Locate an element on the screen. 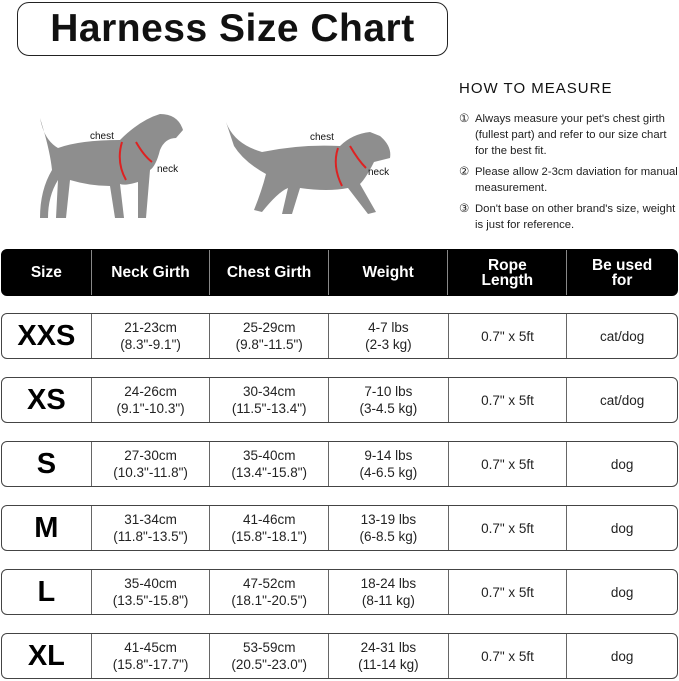  size-cell: S is located at coordinates (46, 463).